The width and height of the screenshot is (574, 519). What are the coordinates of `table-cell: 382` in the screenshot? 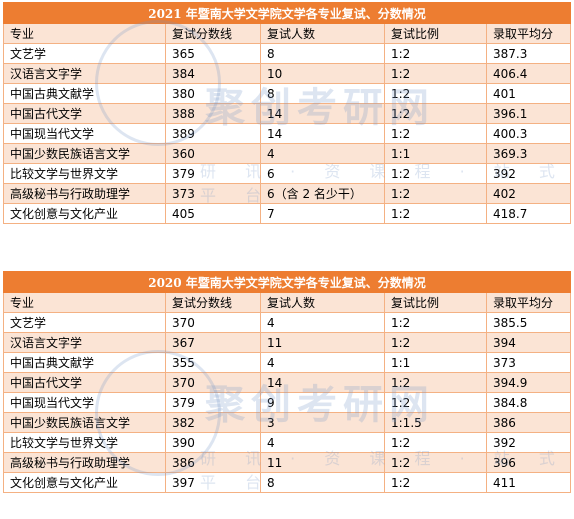 It's located at (213, 422).